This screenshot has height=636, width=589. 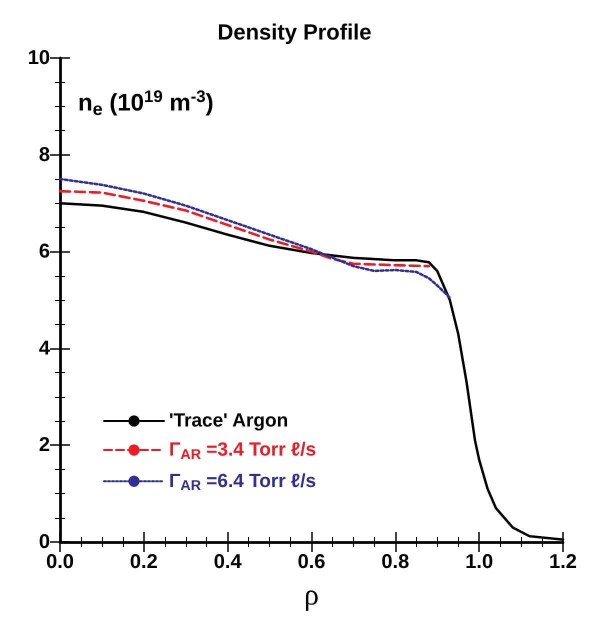 I want to click on x-tick-label: 0.4, so click(x=228, y=562).